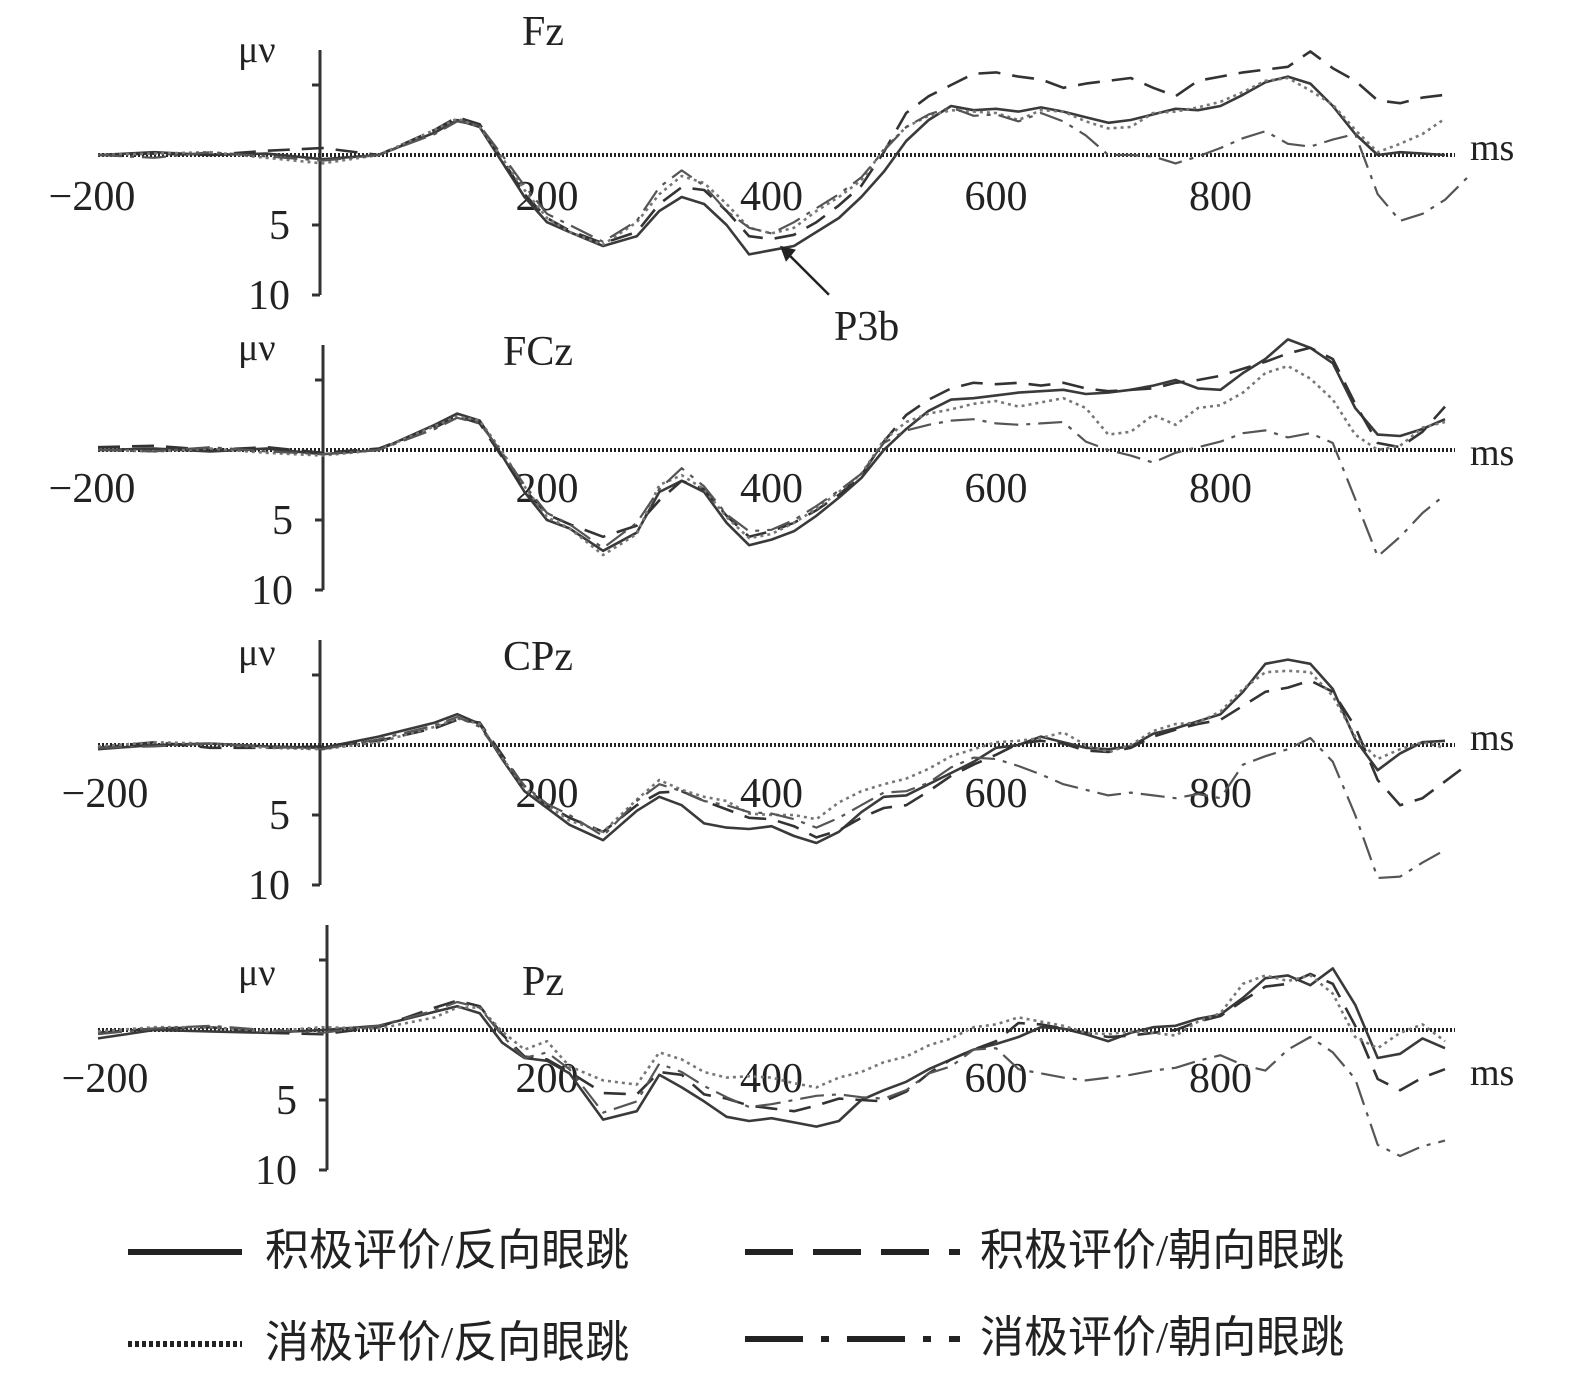  Describe the element at coordinates (447, 1342) in the screenshot. I see `legend-label: 消极评价/反向眼跳` at that location.